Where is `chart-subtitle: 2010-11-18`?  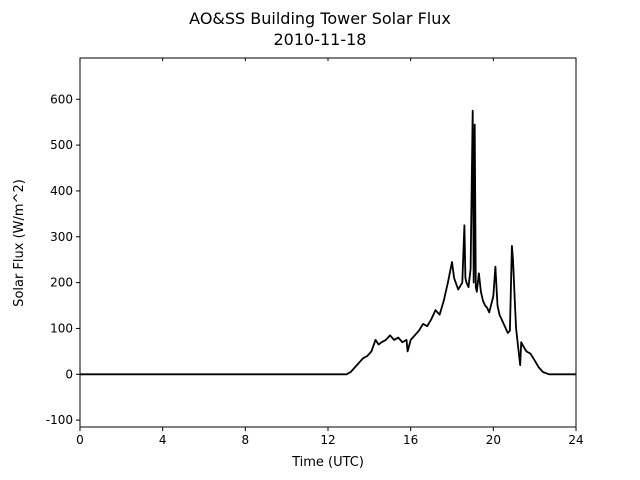 chart-subtitle: 2010-11-18 is located at coordinates (320, 39).